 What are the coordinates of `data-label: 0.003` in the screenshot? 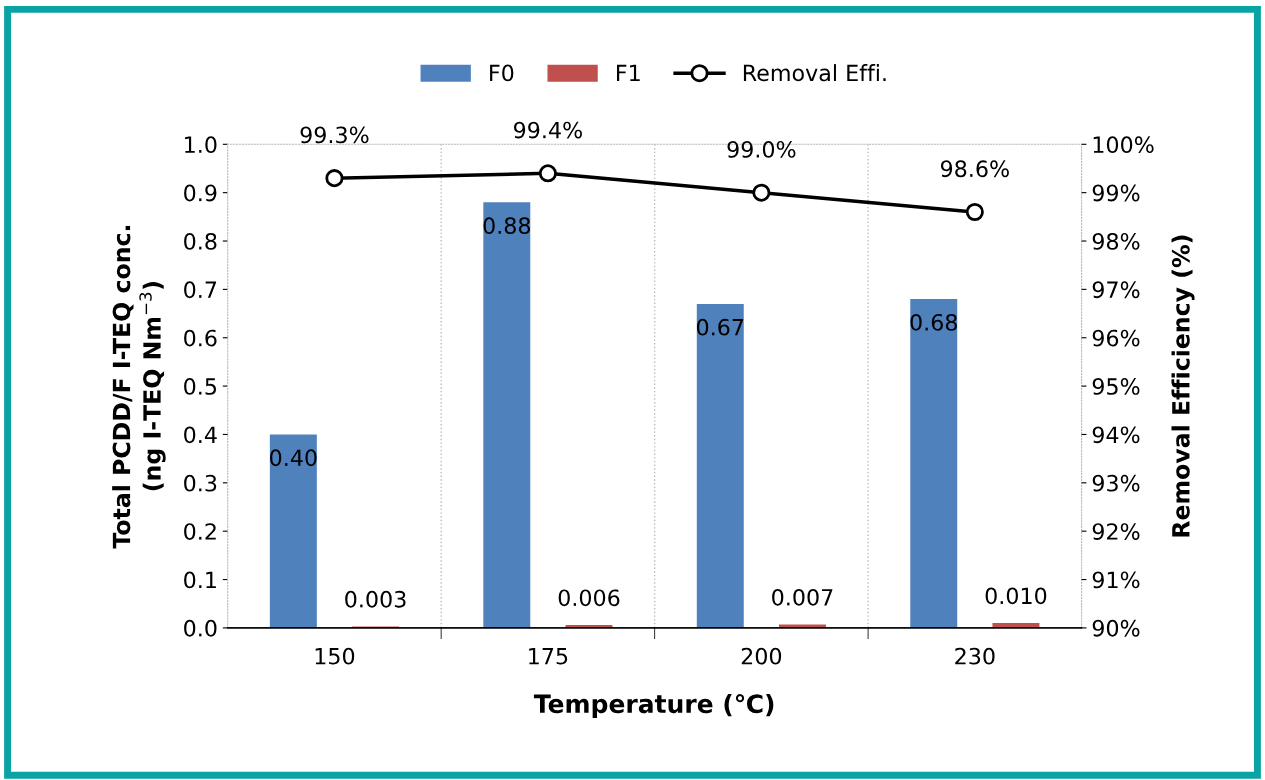 It's located at (375, 599).